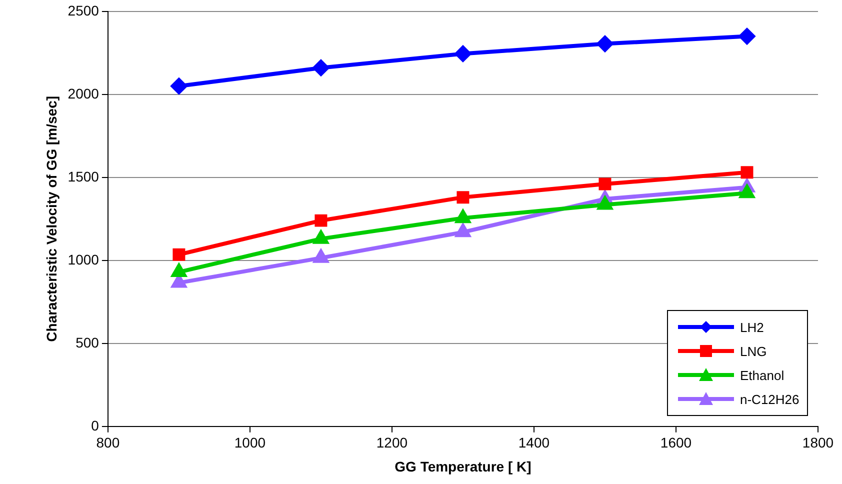 The width and height of the screenshot is (842, 484). I want to click on y-tick-label: 2000, so click(84, 93).